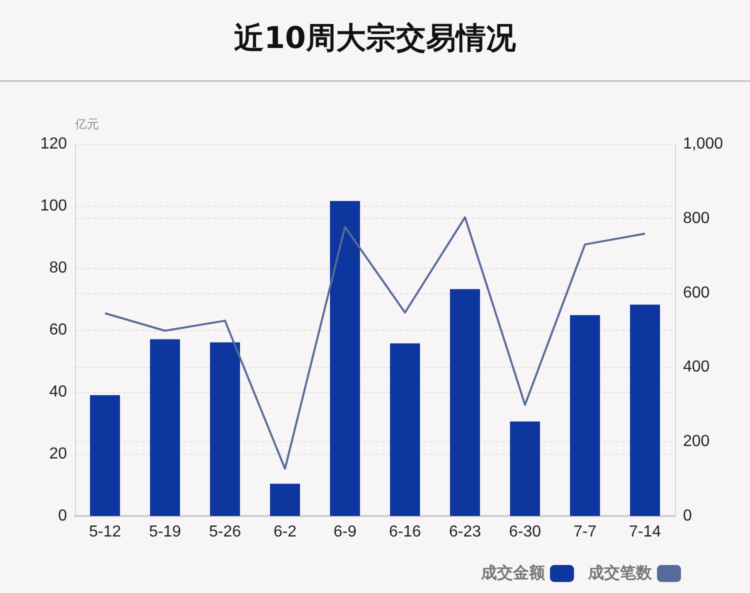  Describe the element at coordinates (86, 124) in the screenshot. I see `y-axis-title: 亿元` at that location.